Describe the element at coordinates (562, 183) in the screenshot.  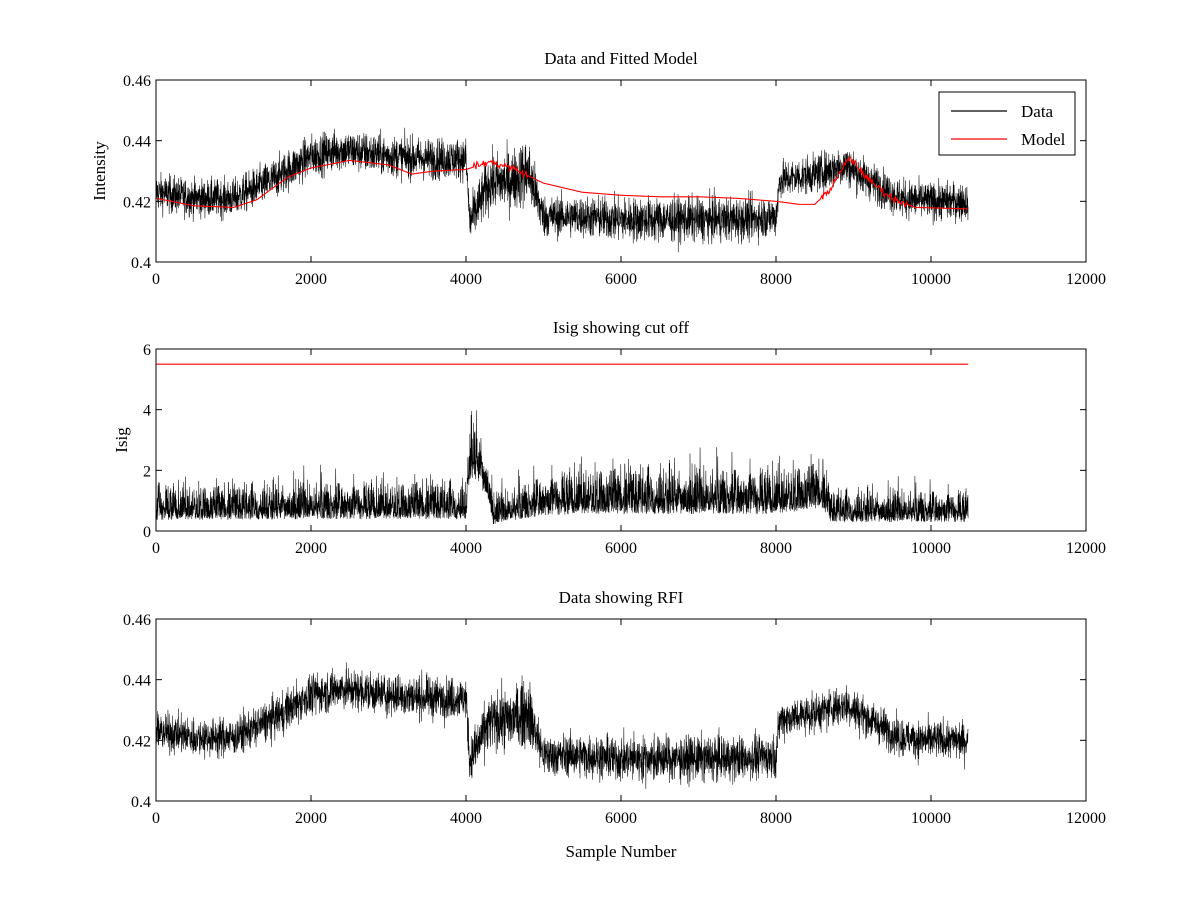
I see `series-model-line` at that location.